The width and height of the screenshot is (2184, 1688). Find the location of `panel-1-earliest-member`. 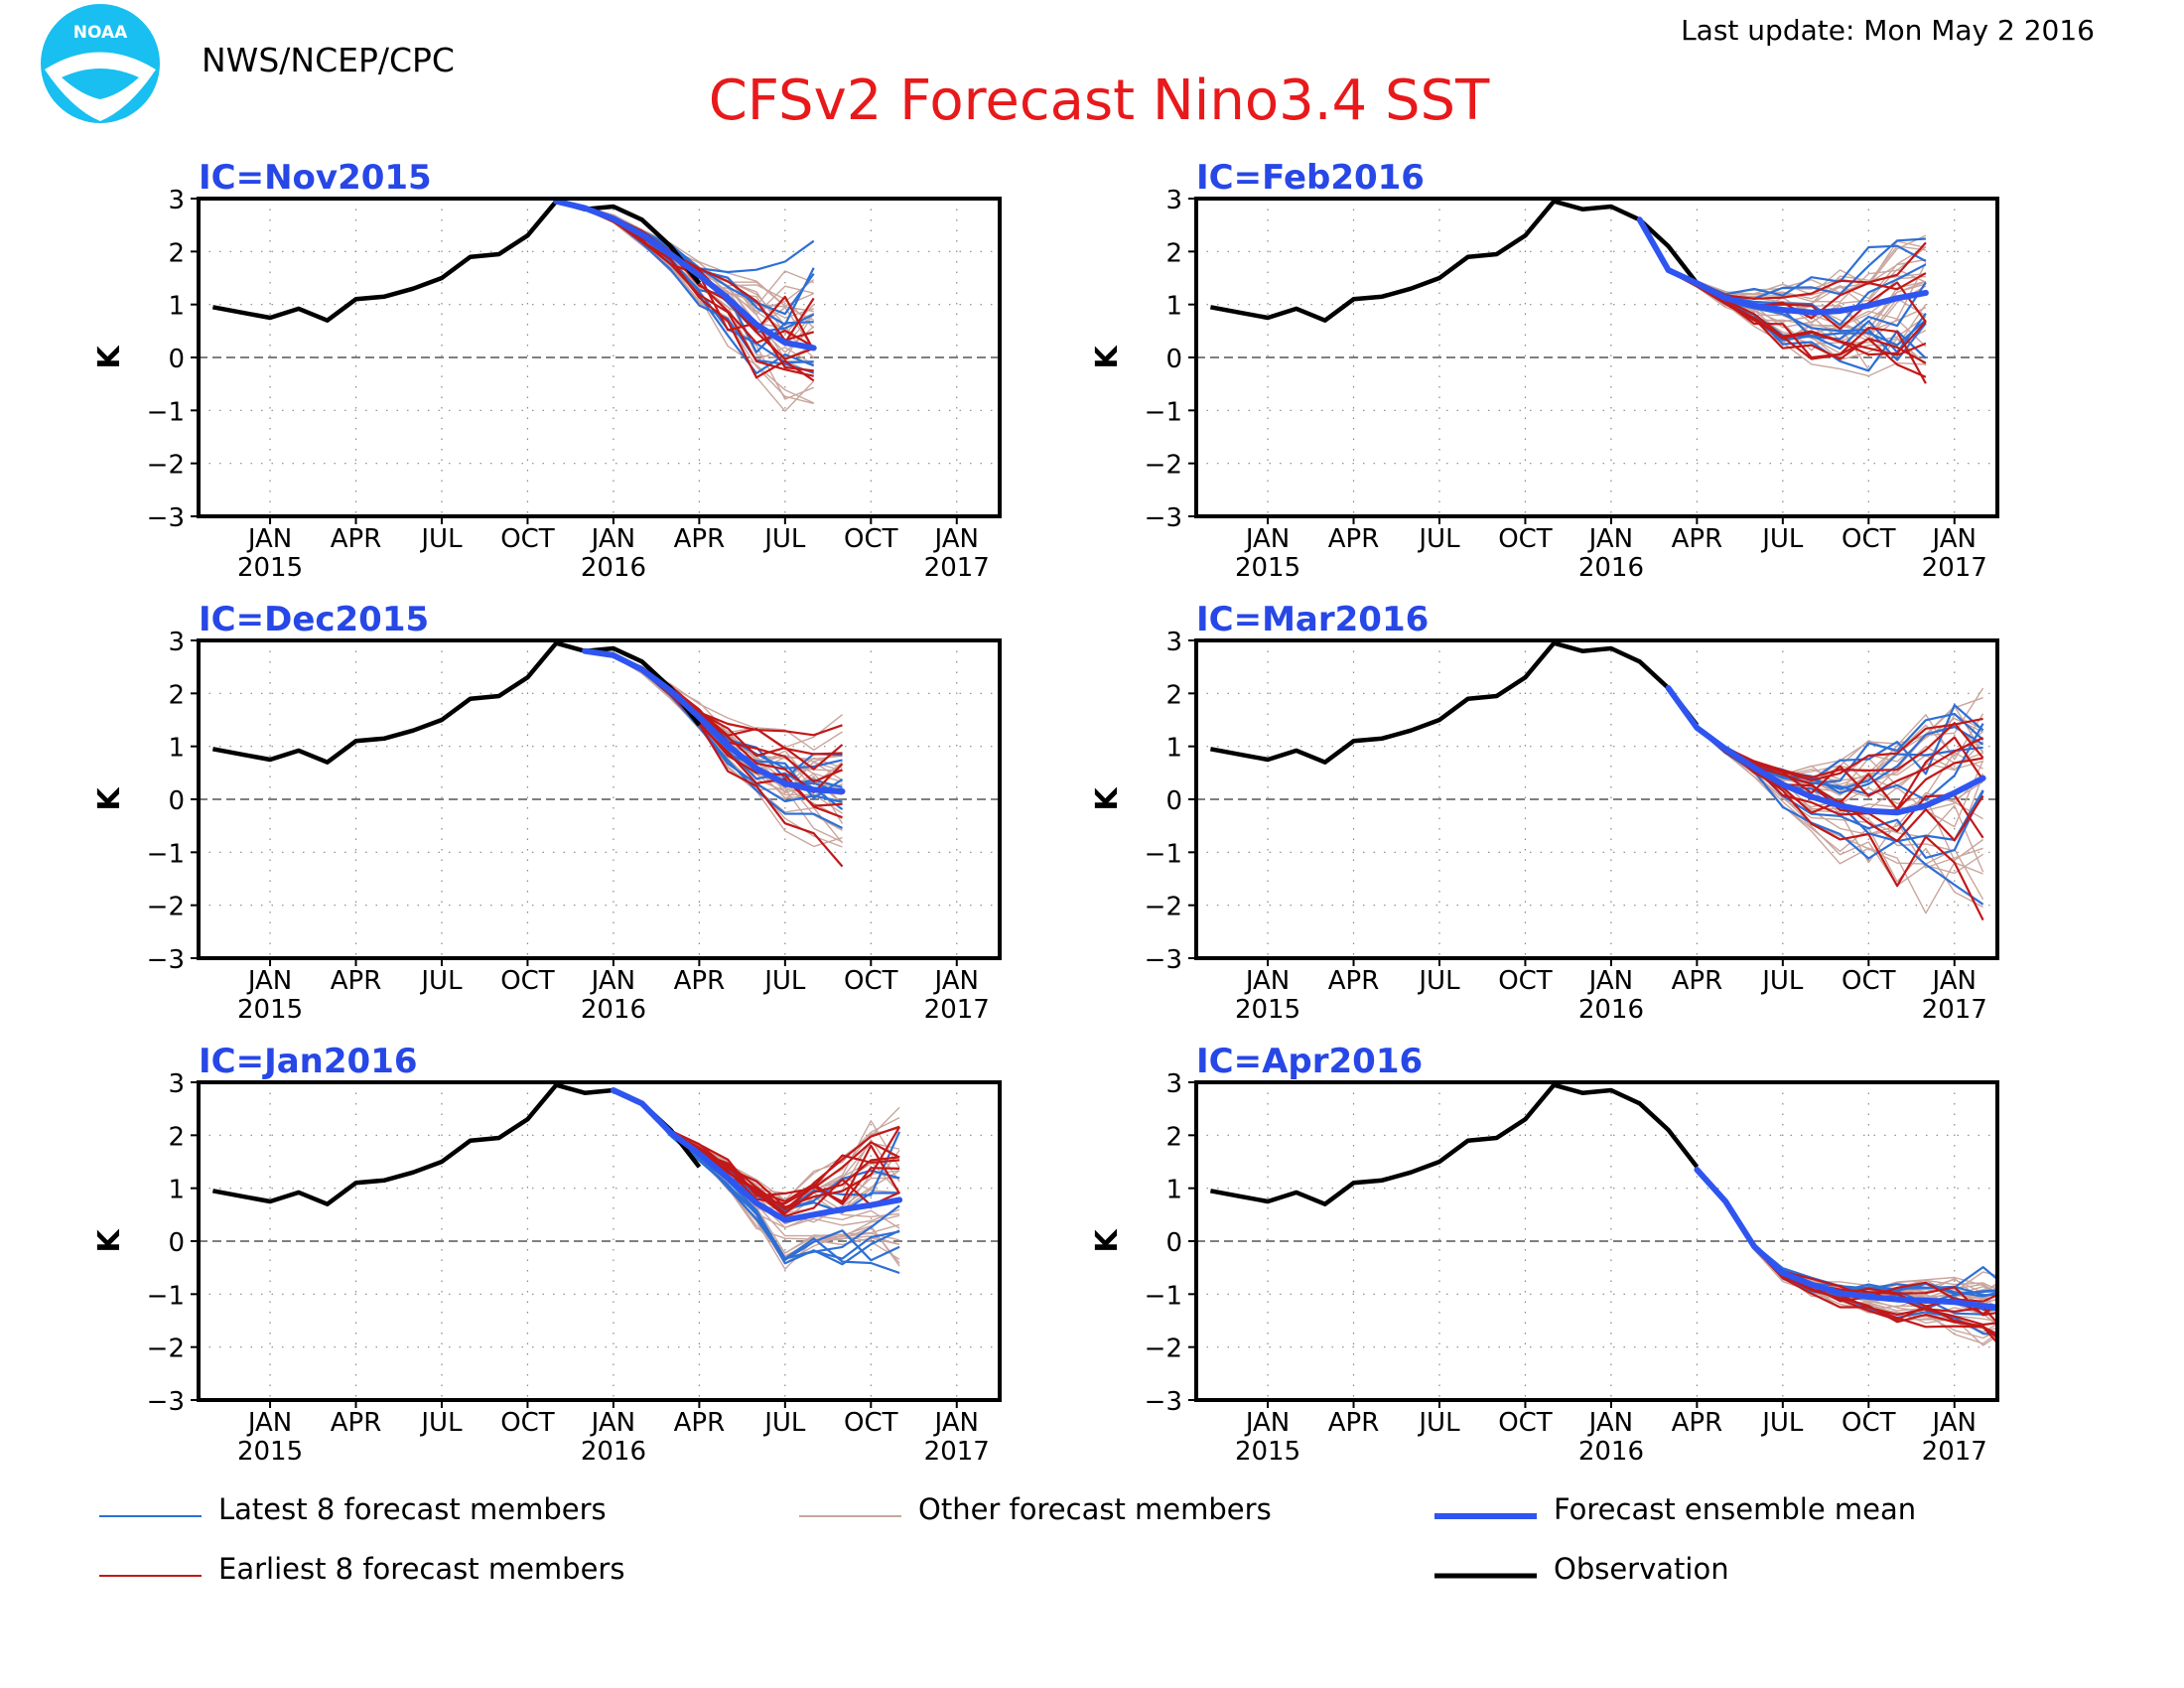

panel-1-earliest-member is located at coordinates (685, 272).